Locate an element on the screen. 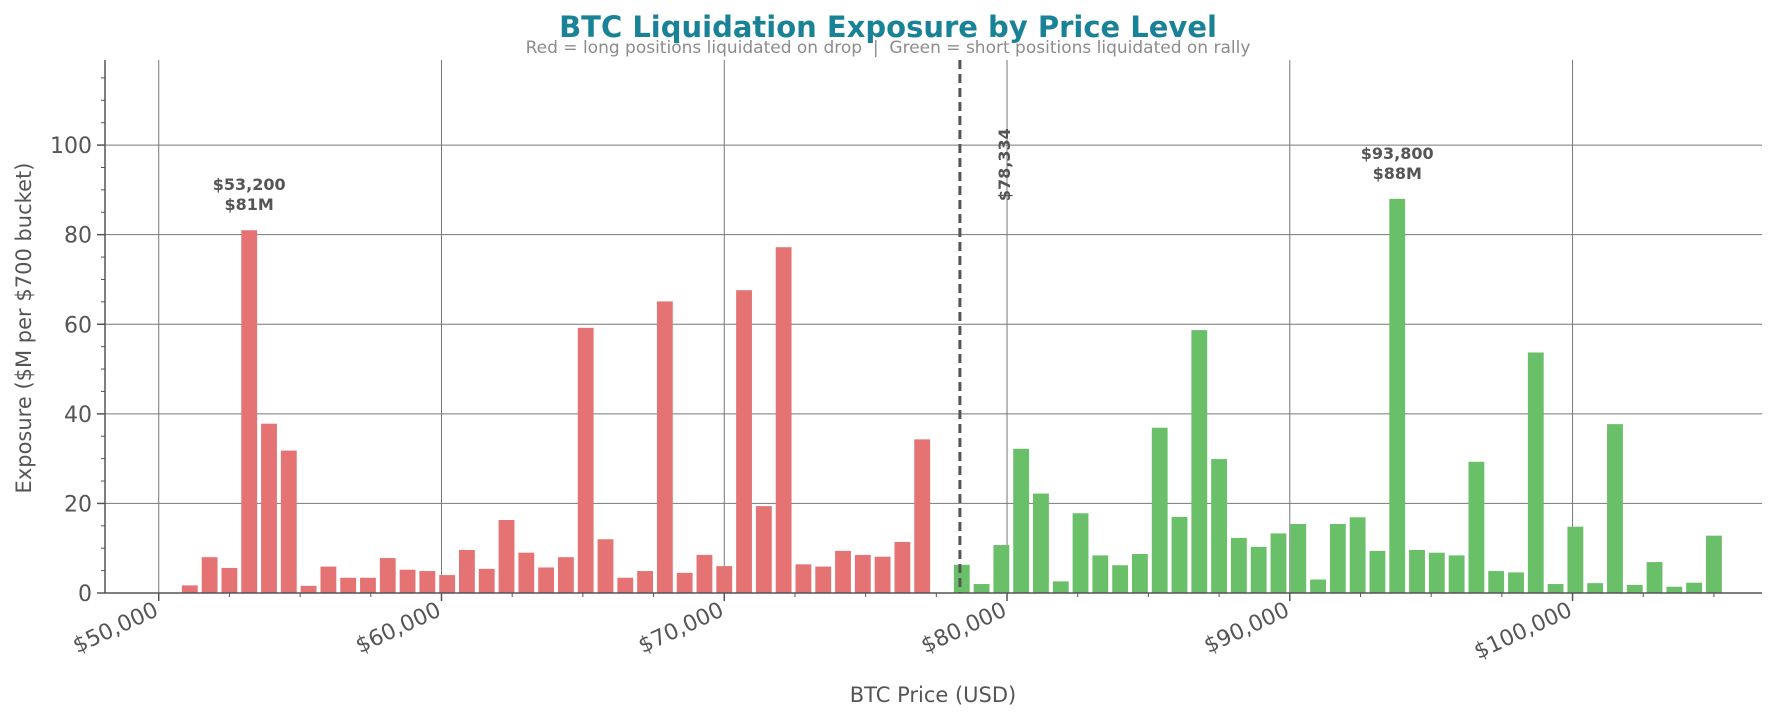 This screenshot has height=723, width=1776. x-tick-label: $90,000 is located at coordinates (1246, 628).